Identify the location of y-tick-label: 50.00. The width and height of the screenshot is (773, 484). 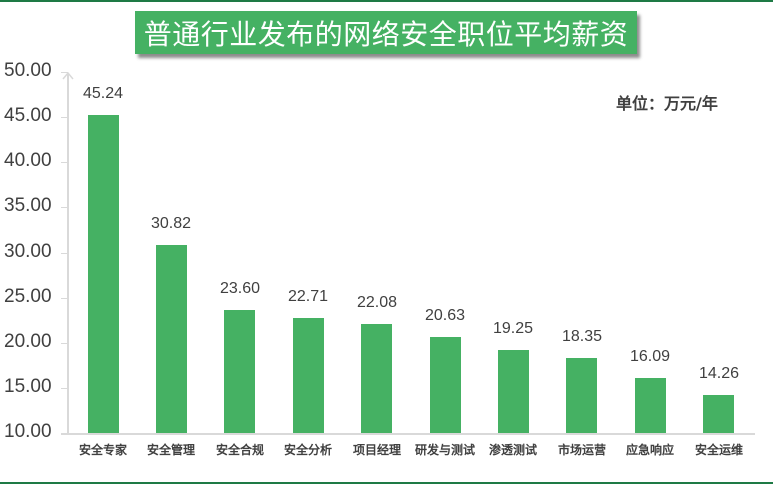
(28, 70).